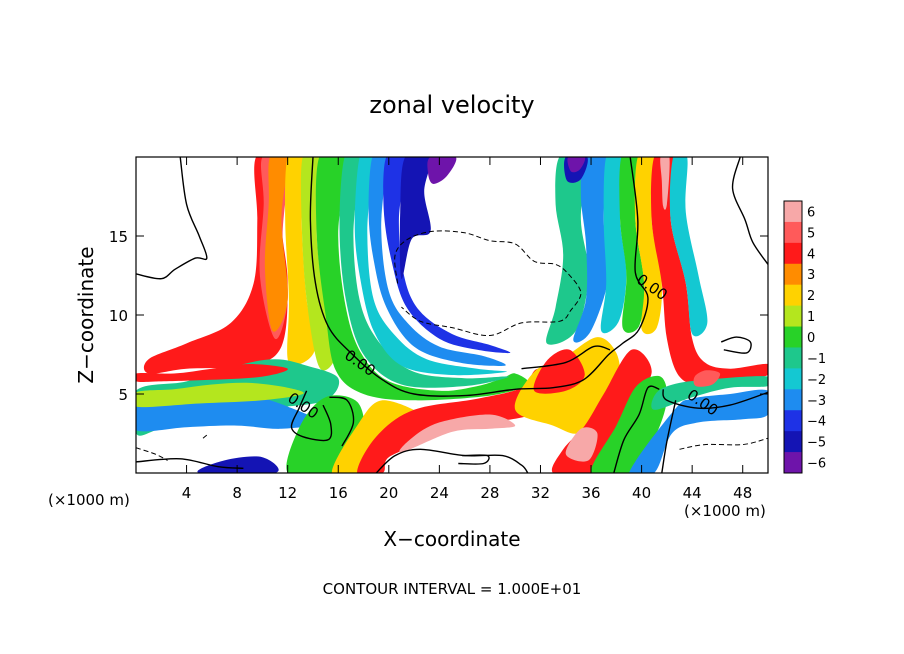  I want to click on x-unit-label-left: (×1000 m), so click(89, 500).